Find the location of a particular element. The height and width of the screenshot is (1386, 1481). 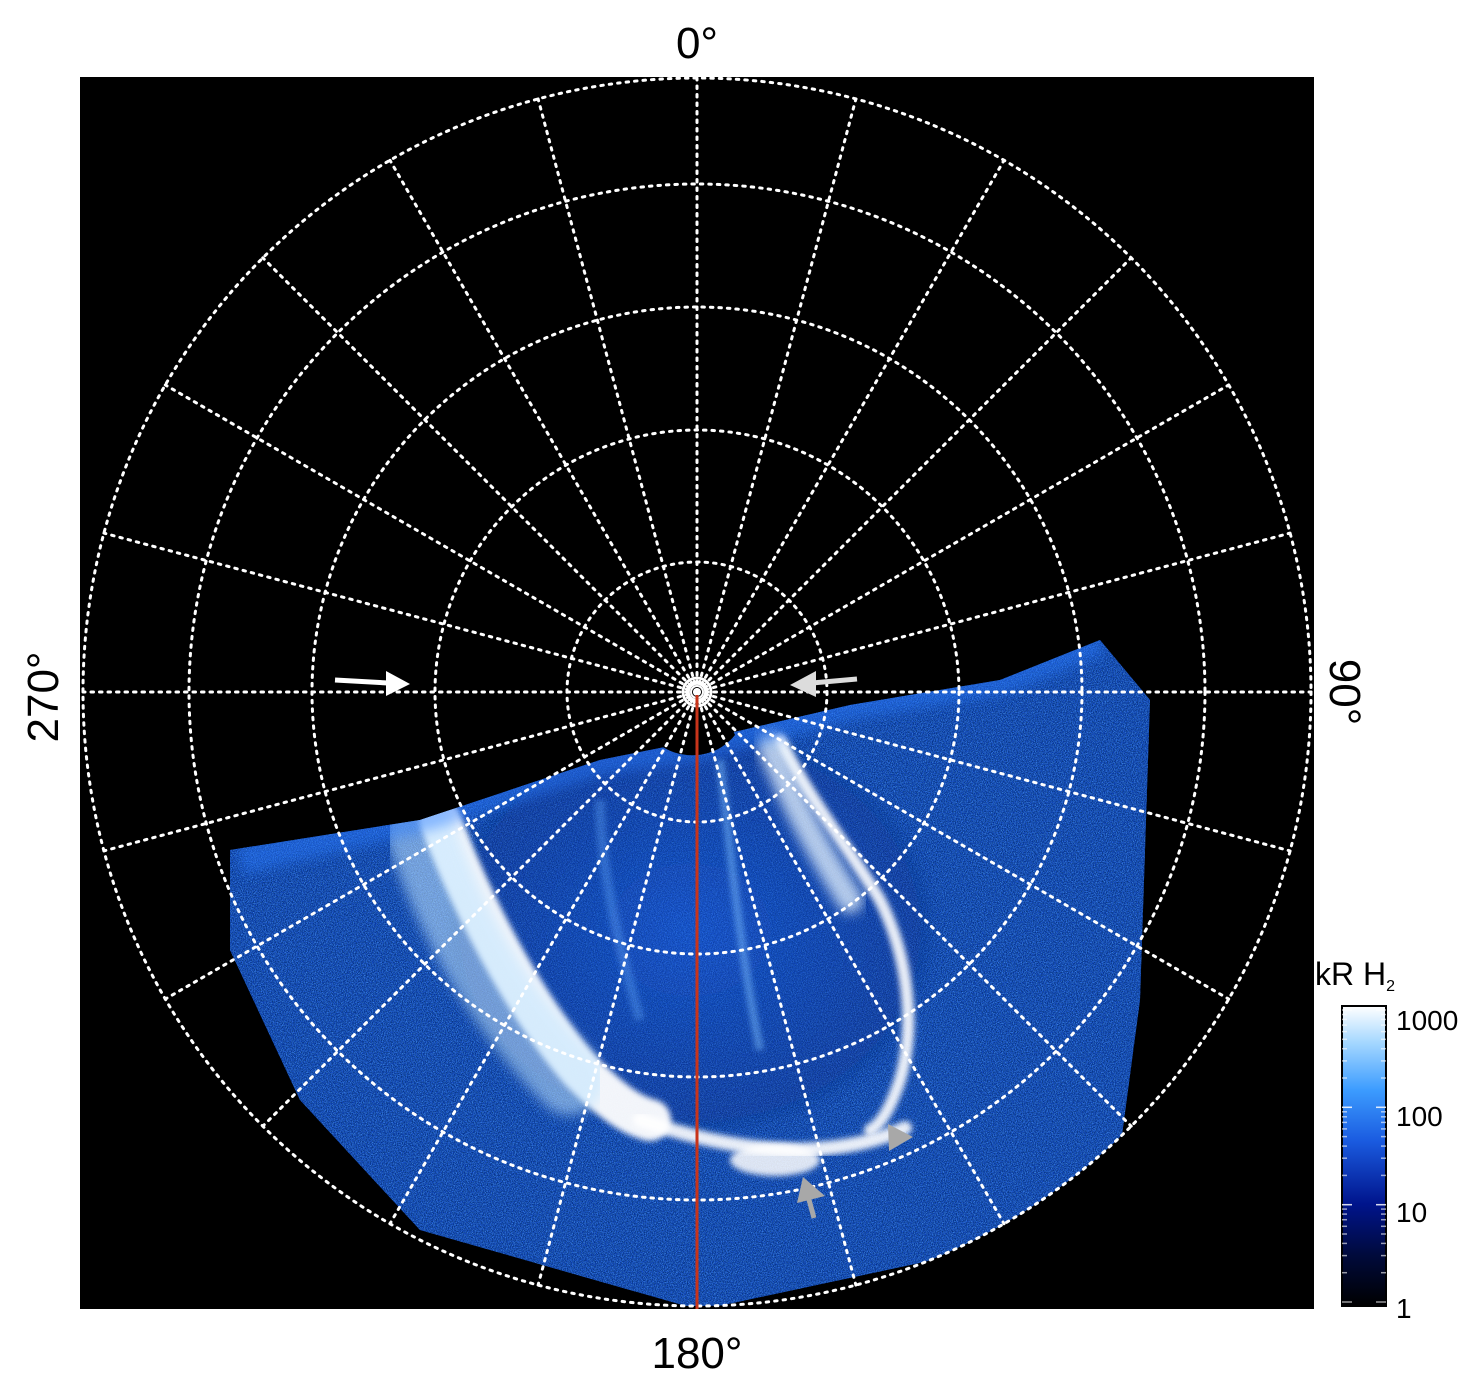

colorbar-ticks is located at coordinates (1364, 1156).